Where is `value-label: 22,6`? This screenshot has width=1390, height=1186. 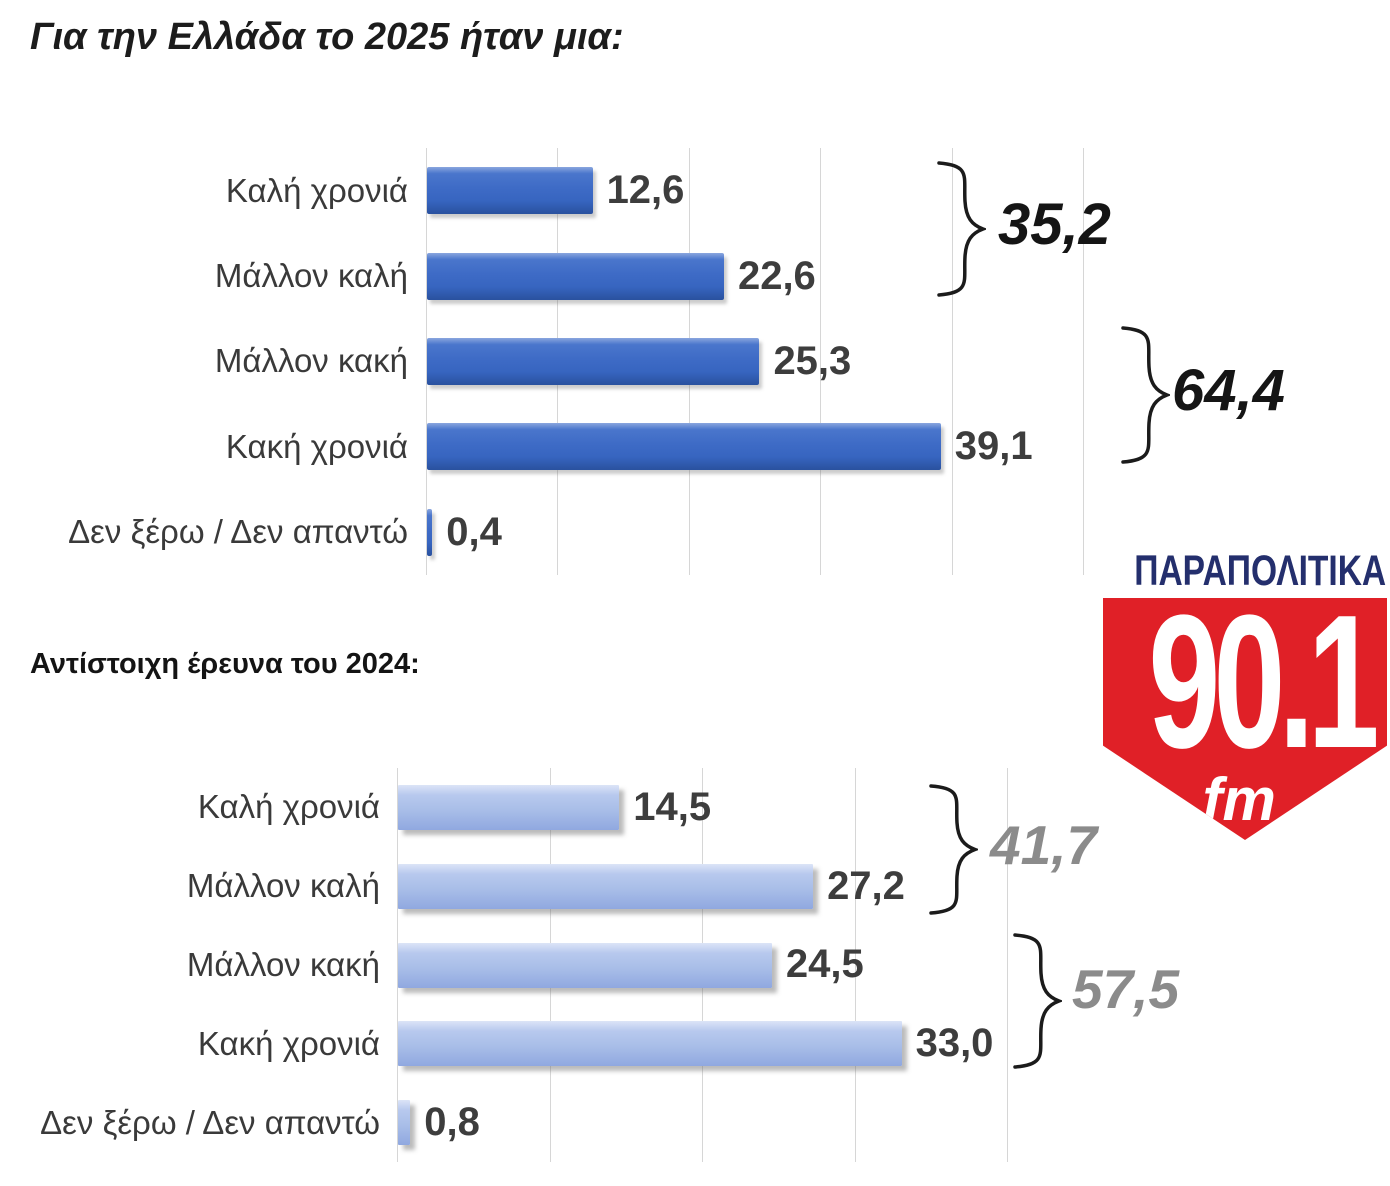 value-label: 22,6 is located at coordinates (776, 275).